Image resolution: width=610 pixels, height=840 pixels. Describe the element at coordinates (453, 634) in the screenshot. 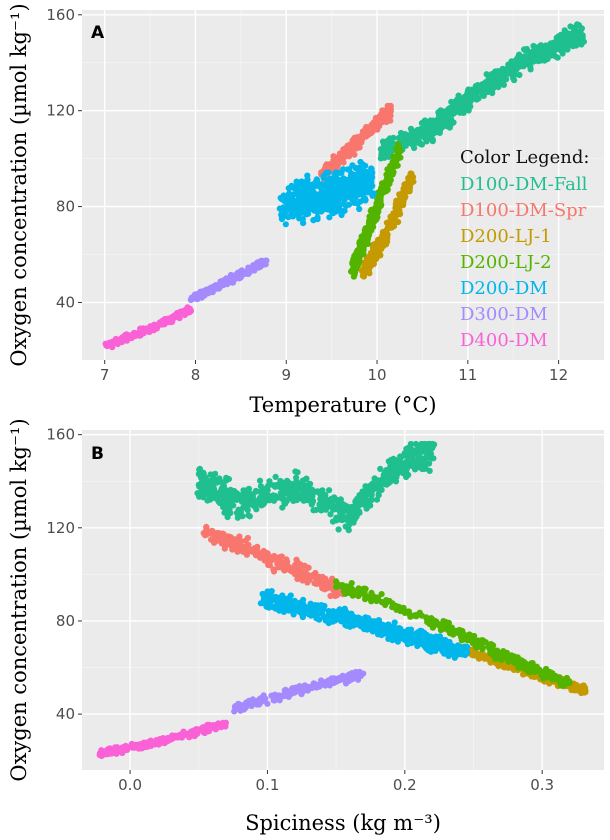

I see `series-d200-lj-2-b` at that location.